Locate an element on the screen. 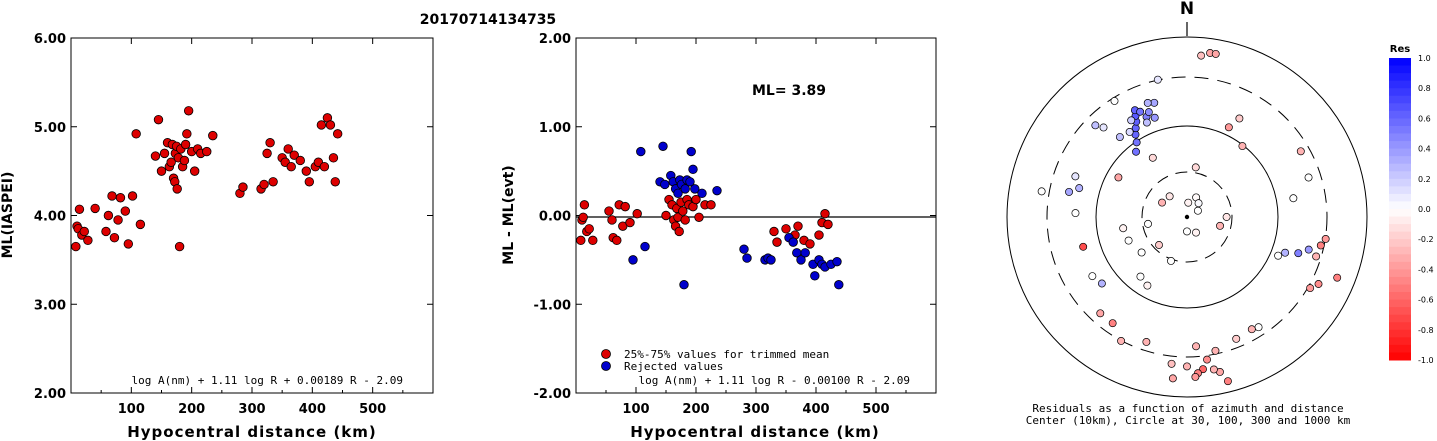 Image resolution: width=1437 pixels, height=441 pixels. plot2-xlabel: Hypocentral distance (km) is located at coordinates (755, 432).